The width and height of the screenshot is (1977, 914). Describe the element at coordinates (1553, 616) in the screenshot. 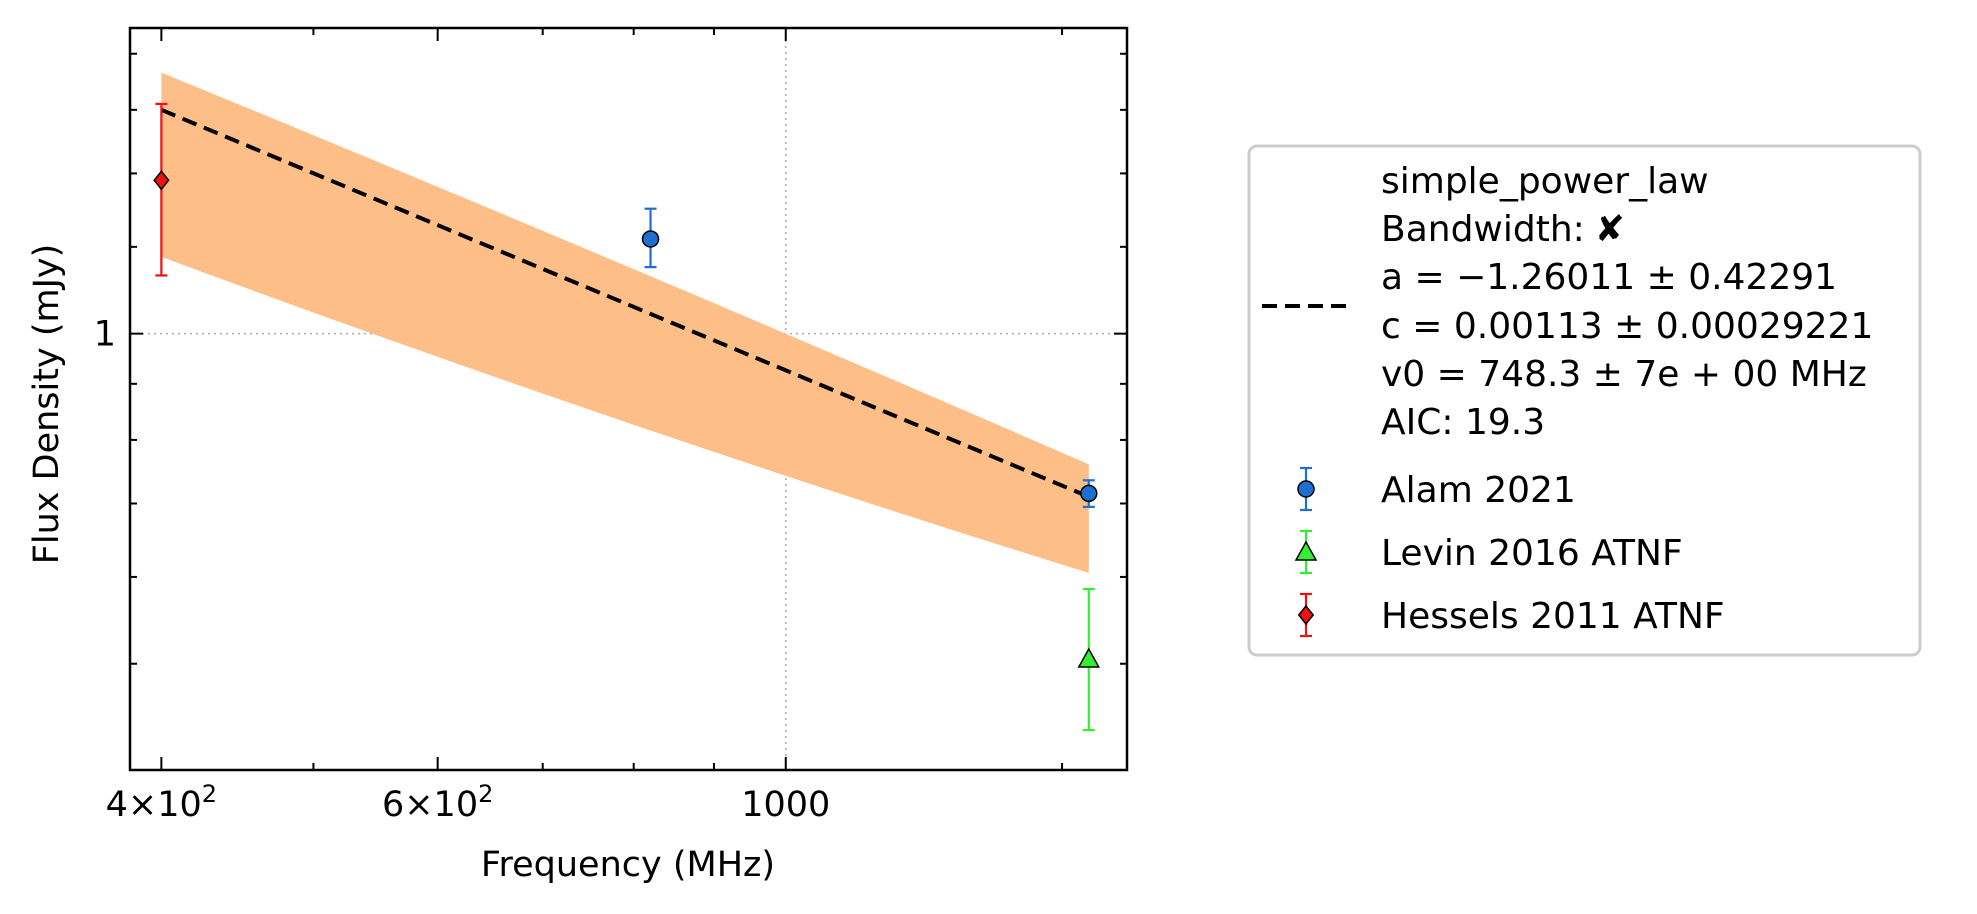

I see `legend-series-label: Hessels 2011 ATNF` at that location.